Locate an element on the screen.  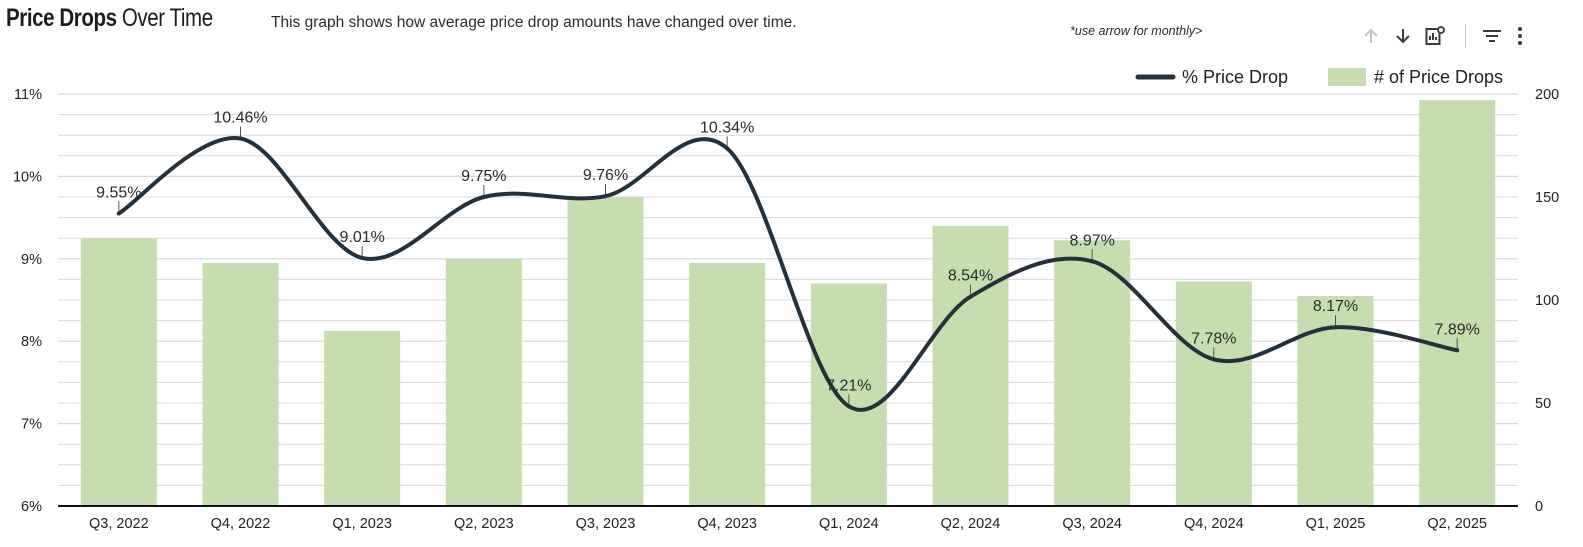
data-label: 7.78% is located at coordinates (1213, 338).